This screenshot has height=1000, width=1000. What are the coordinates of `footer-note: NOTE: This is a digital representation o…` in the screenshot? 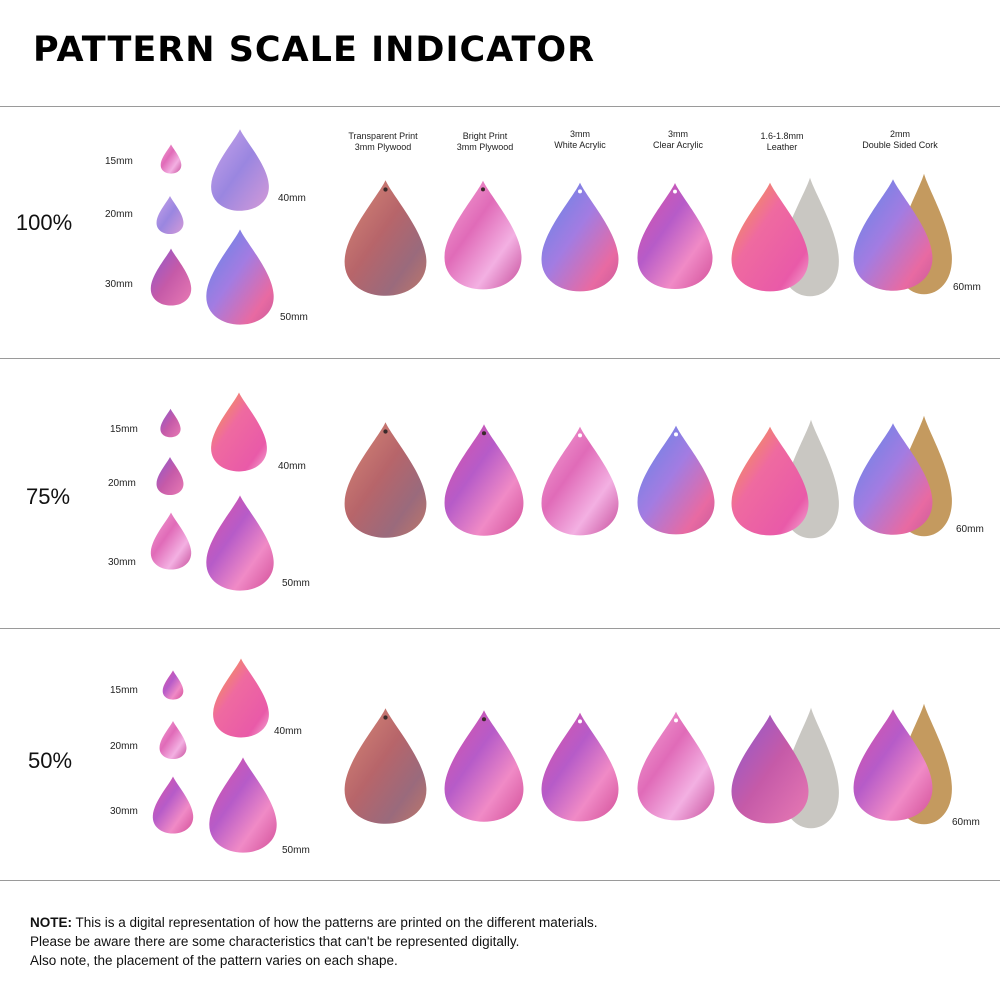 It's located at (495, 941).